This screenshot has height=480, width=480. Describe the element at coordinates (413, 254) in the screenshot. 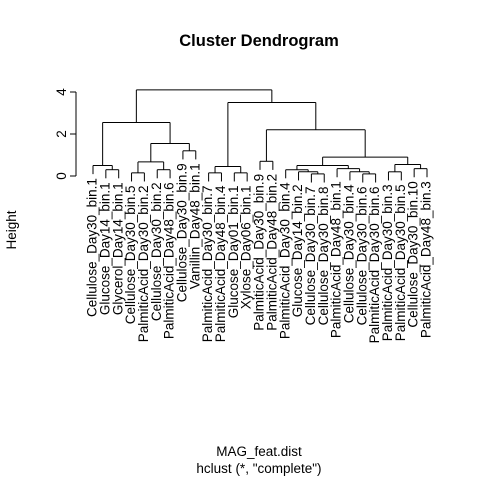

I see `leaf-label: Cellulose_Day30_bin.10` at that location.